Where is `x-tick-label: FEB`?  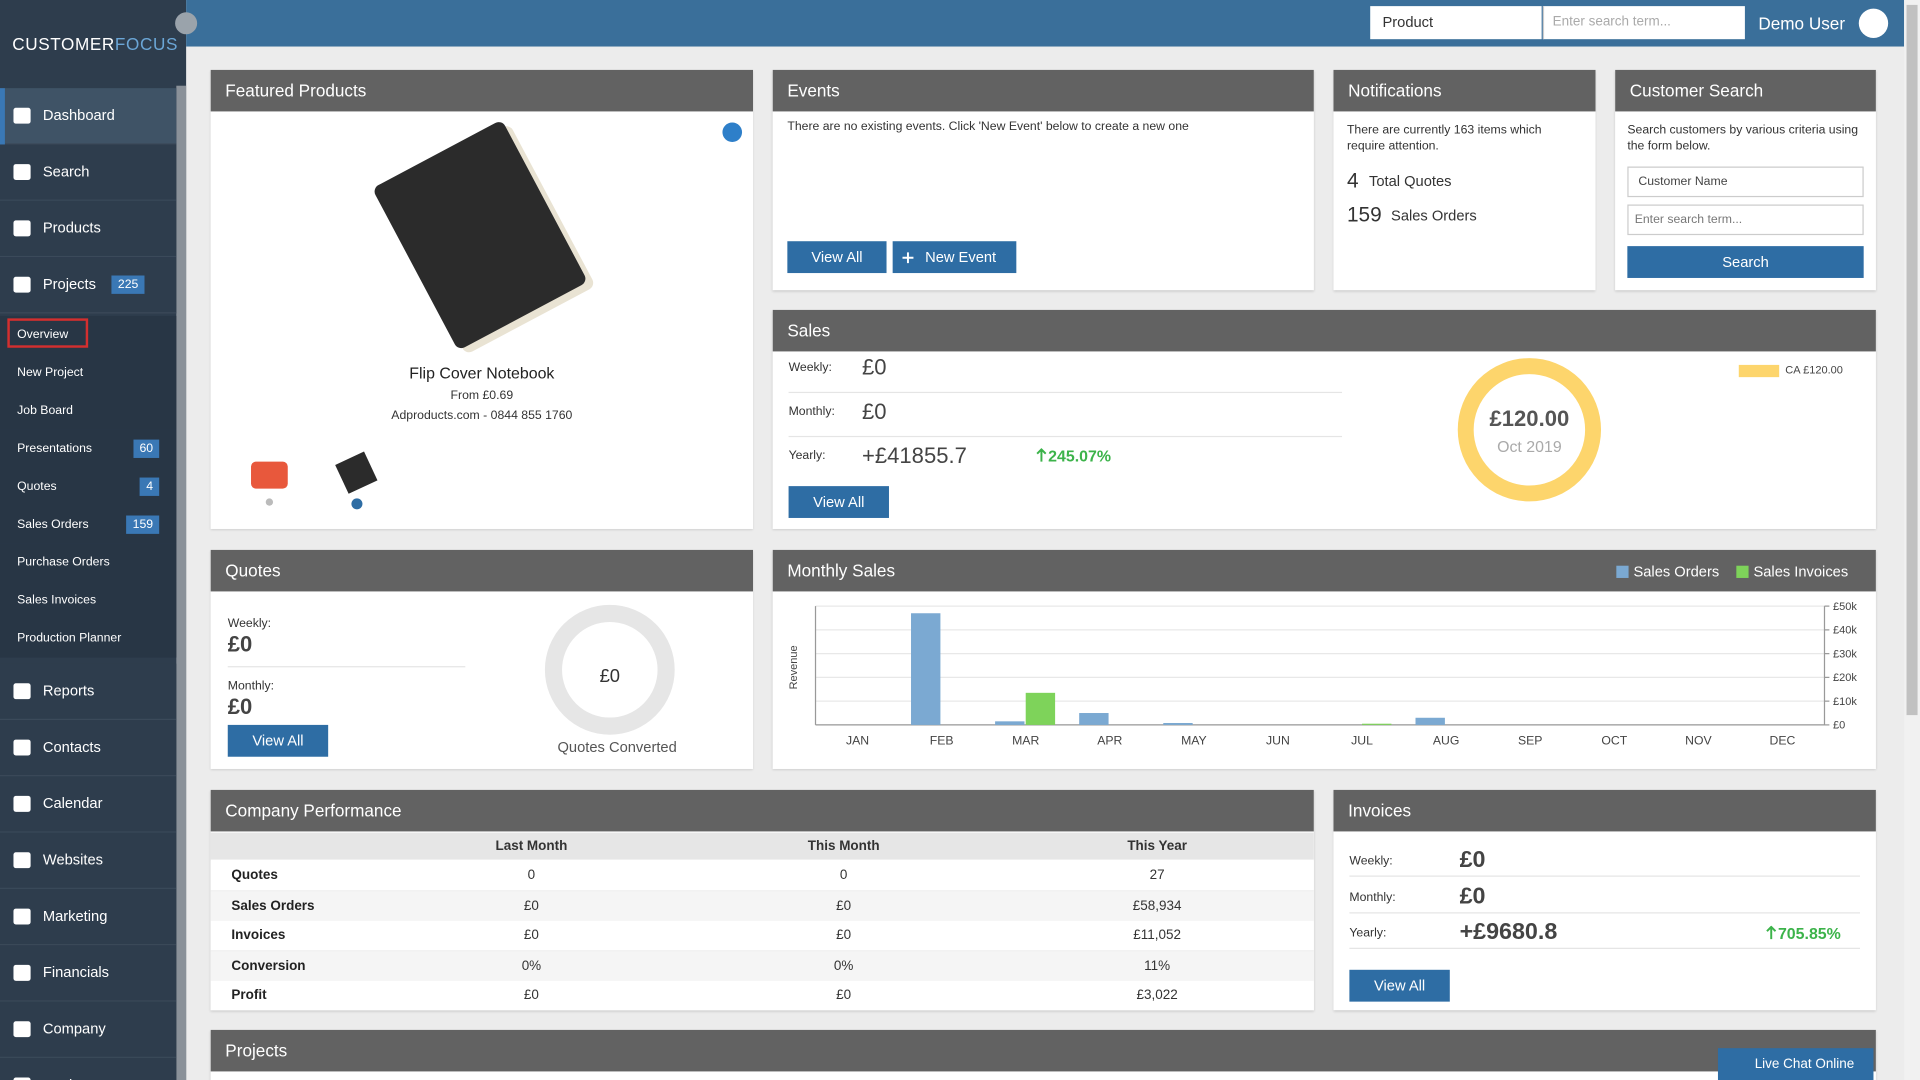
x-tick-label: FEB is located at coordinates (942, 740).